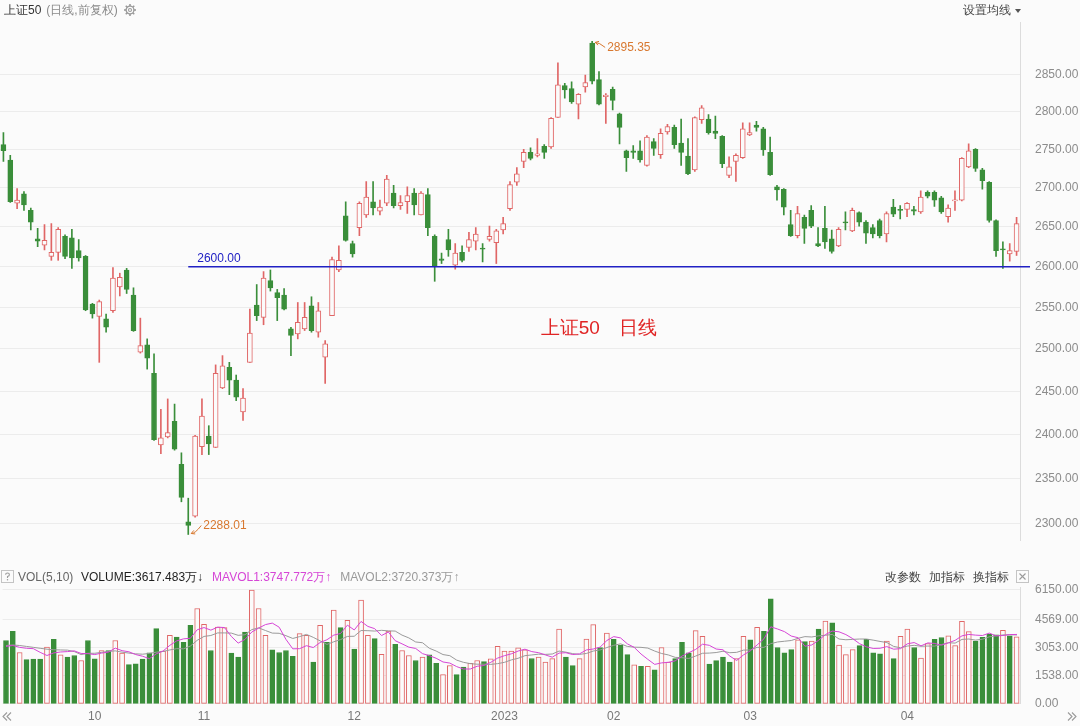 The width and height of the screenshot is (1080, 726). I want to click on y-tick-label: 1538.00, so click(1057, 674).